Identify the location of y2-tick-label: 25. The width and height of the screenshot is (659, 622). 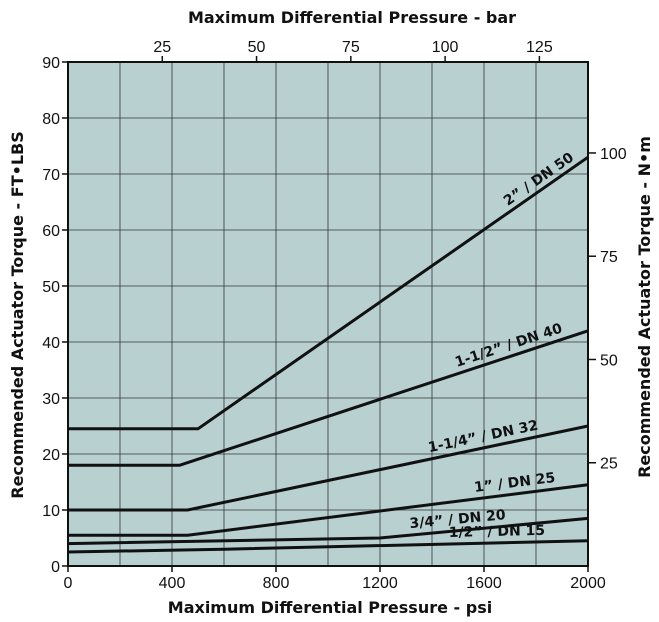
(609, 464).